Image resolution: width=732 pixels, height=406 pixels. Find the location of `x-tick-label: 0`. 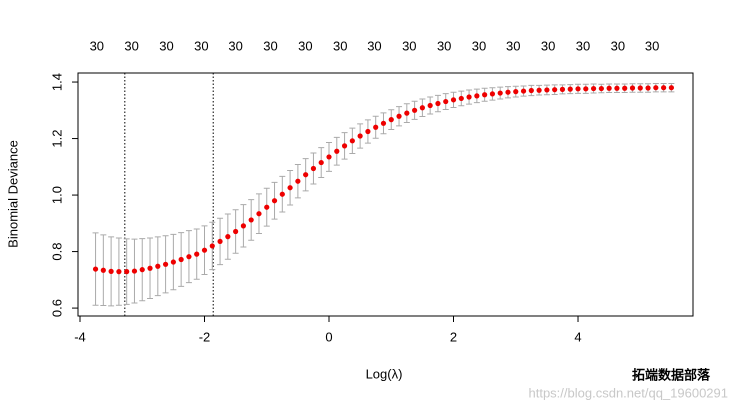

x-tick-label: 0 is located at coordinates (328, 336).